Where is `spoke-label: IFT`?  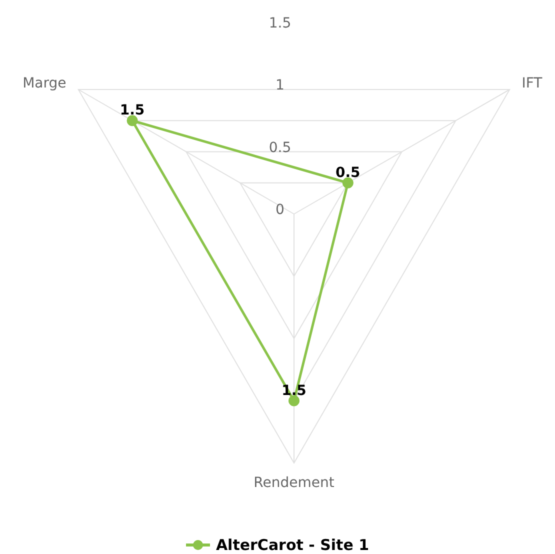 spoke-label: IFT is located at coordinates (532, 83).